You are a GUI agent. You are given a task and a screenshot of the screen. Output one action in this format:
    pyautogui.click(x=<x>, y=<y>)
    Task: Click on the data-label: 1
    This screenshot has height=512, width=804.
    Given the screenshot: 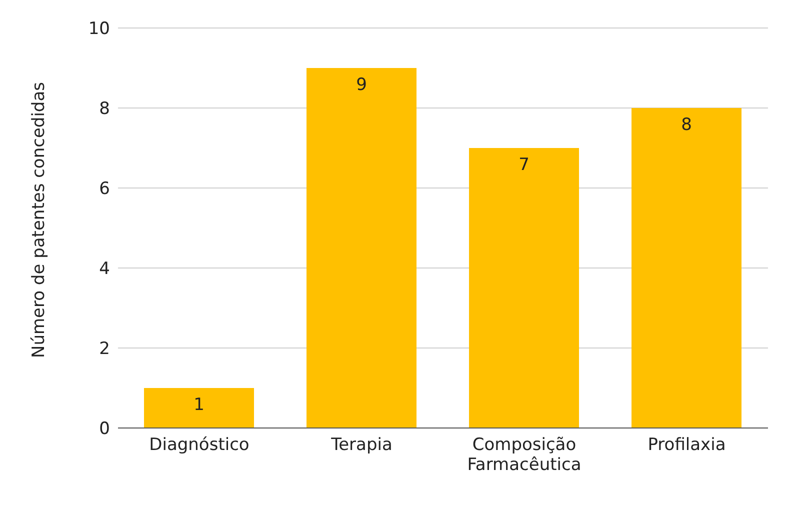 What is the action you would take?
    pyautogui.click(x=199, y=405)
    